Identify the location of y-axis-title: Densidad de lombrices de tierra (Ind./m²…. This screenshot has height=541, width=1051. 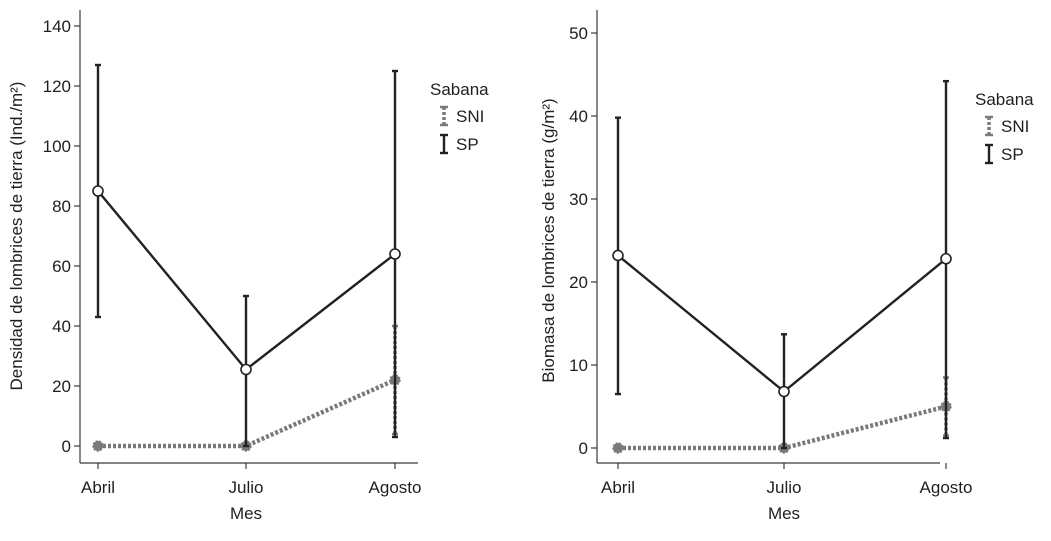
(16, 236).